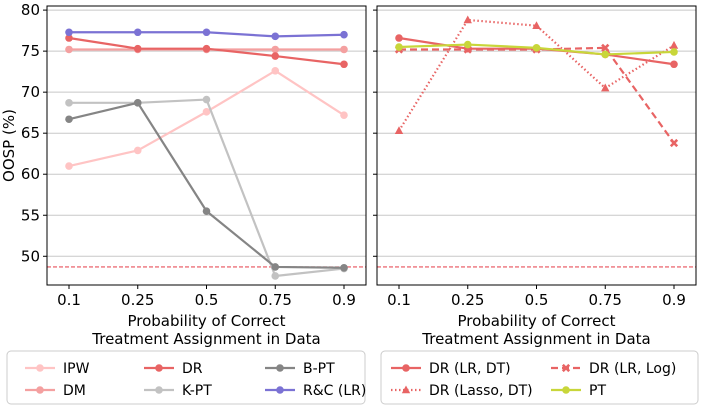 The height and width of the screenshot is (409, 706). What do you see at coordinates (55, 391) in the screenshot?
I see `legend-entry-dm: DM` at bounding box center [55, 391].